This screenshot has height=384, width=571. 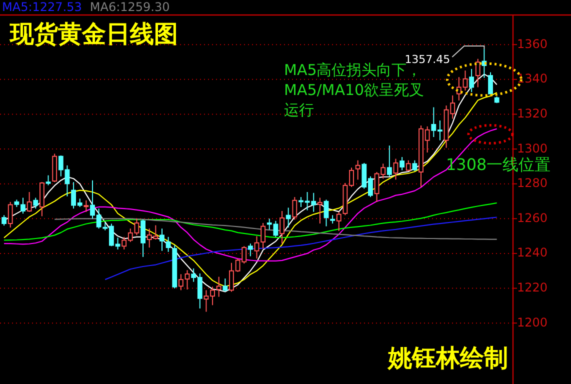 What do you see at coordinates (532, 43) in the screenshot?
I see `ytick-label: 1360` at bounding box center [532, 43].